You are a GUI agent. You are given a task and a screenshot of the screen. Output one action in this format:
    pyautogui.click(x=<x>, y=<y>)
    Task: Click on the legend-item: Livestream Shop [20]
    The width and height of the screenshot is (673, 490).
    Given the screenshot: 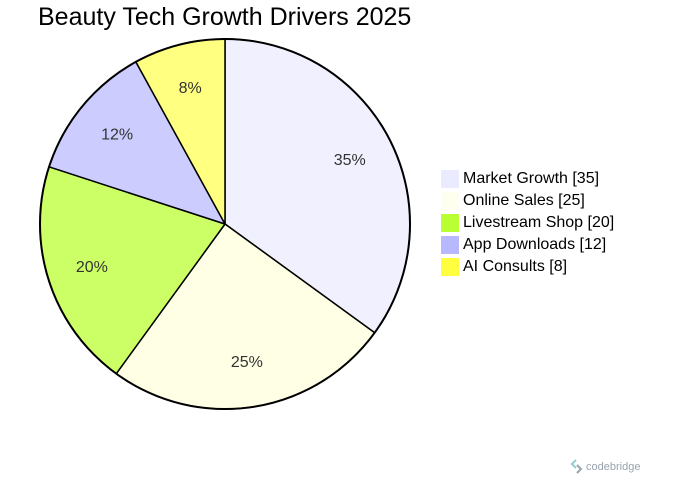 What is the action you would take?
    pyautogui.click(x=527, y=223)
    